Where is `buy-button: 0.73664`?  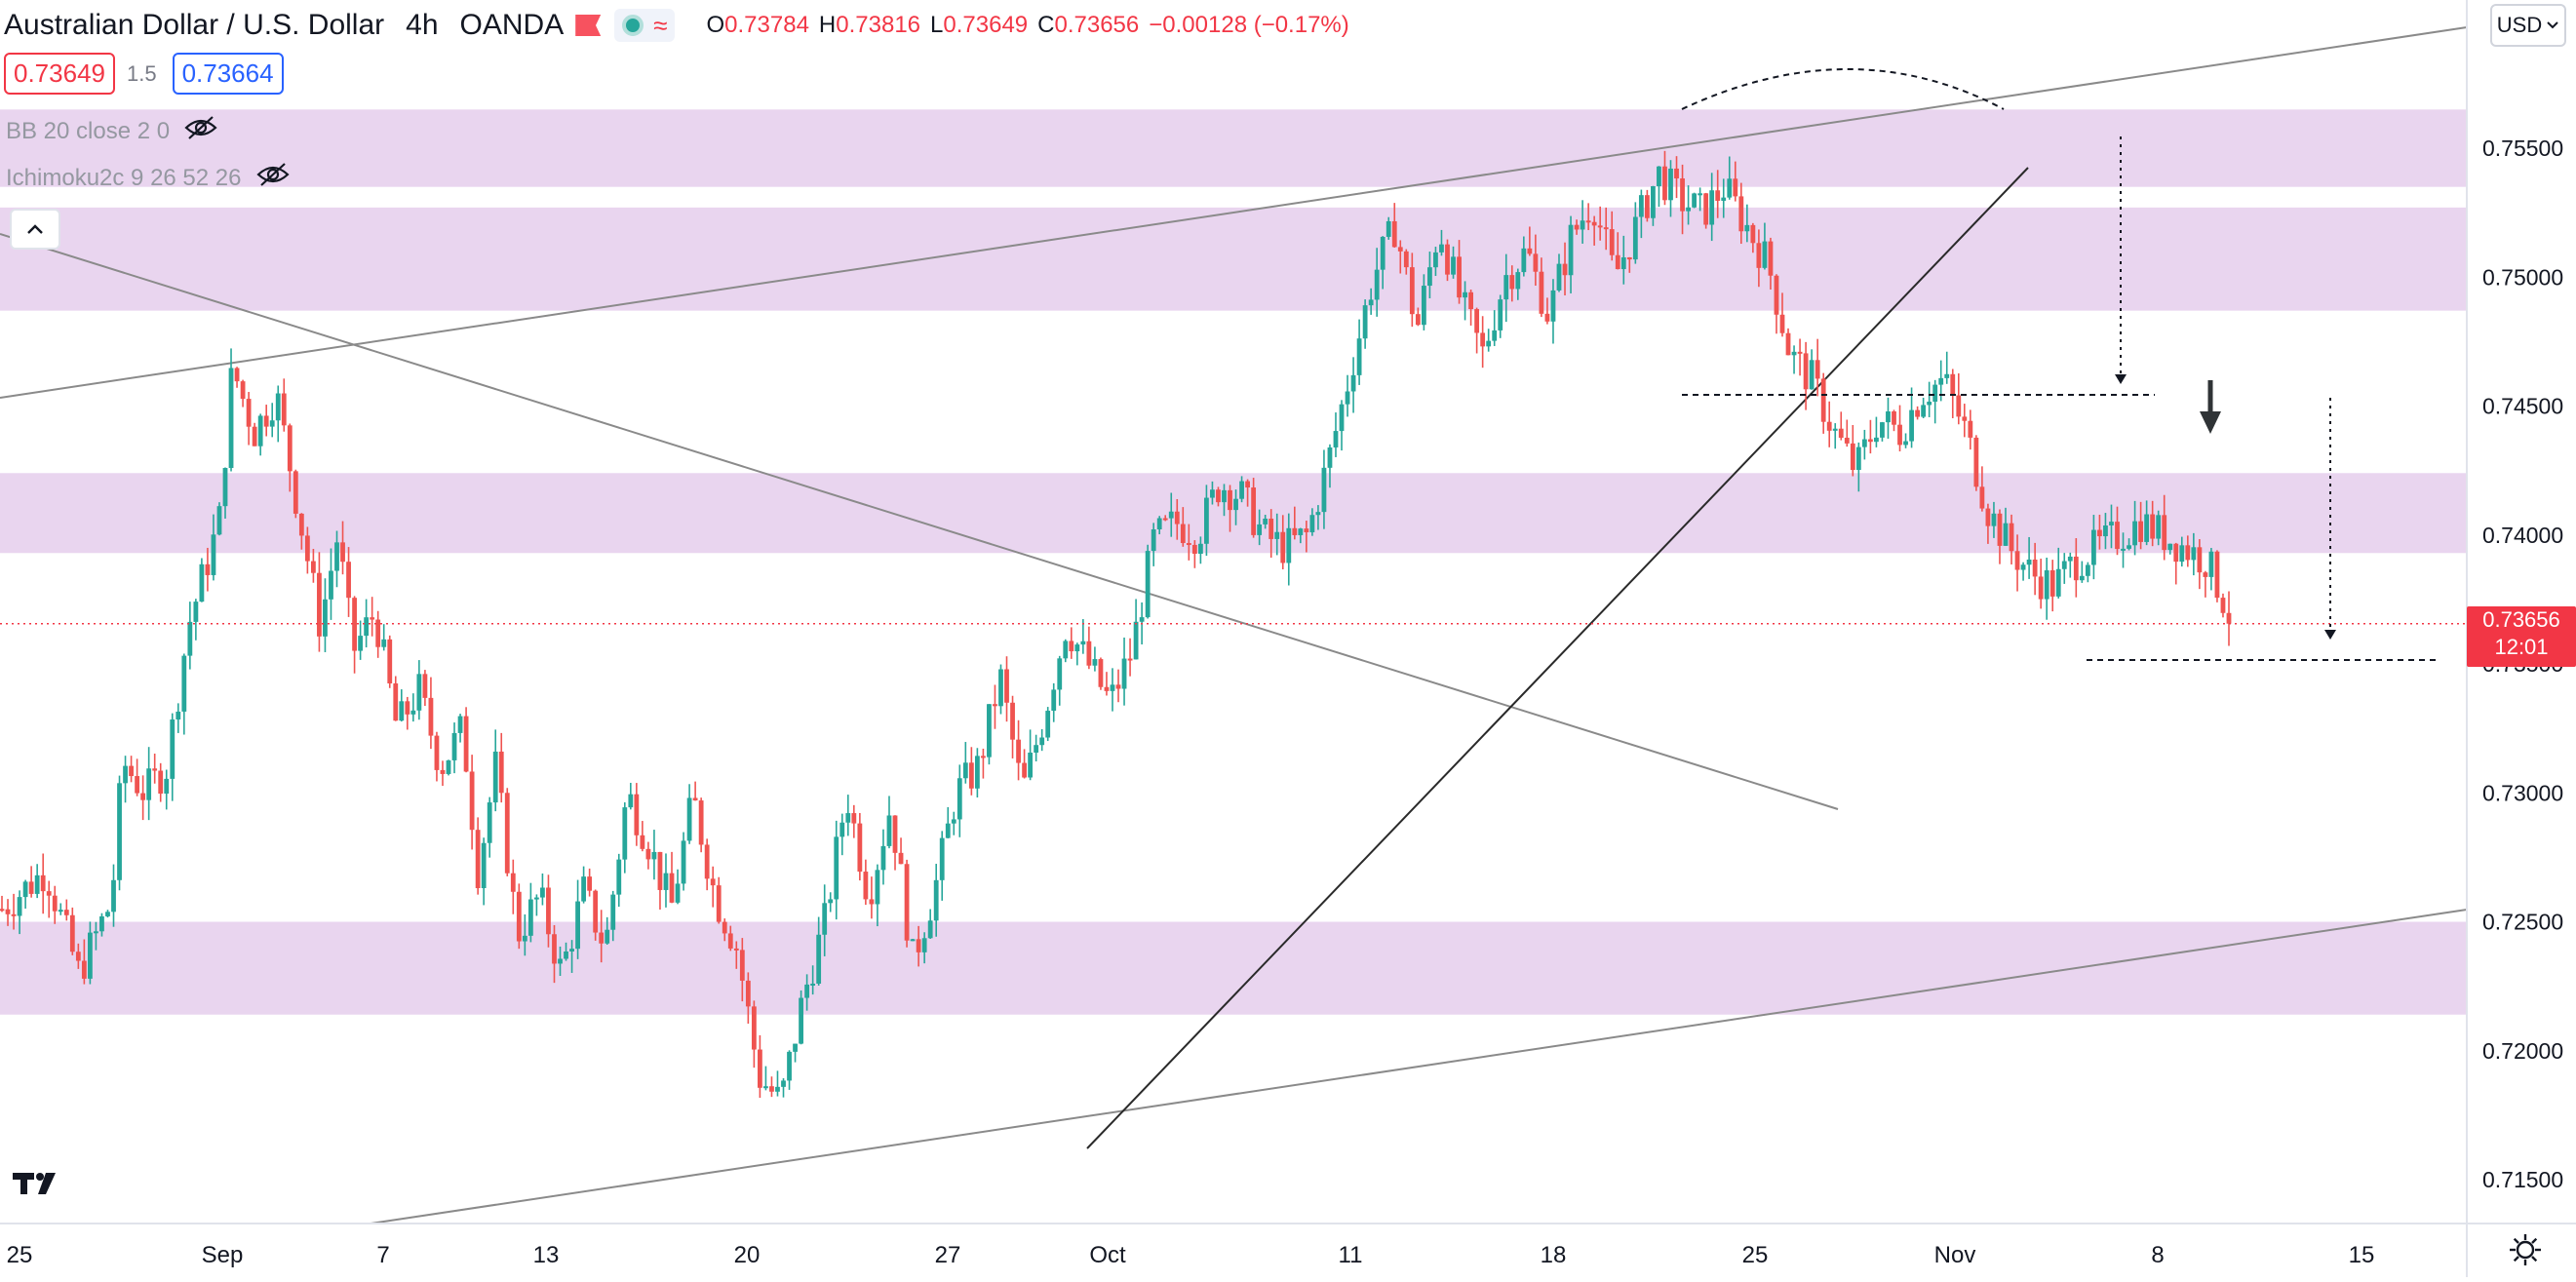 buy-button: 0.73664 is located at coordinates (228, 74).